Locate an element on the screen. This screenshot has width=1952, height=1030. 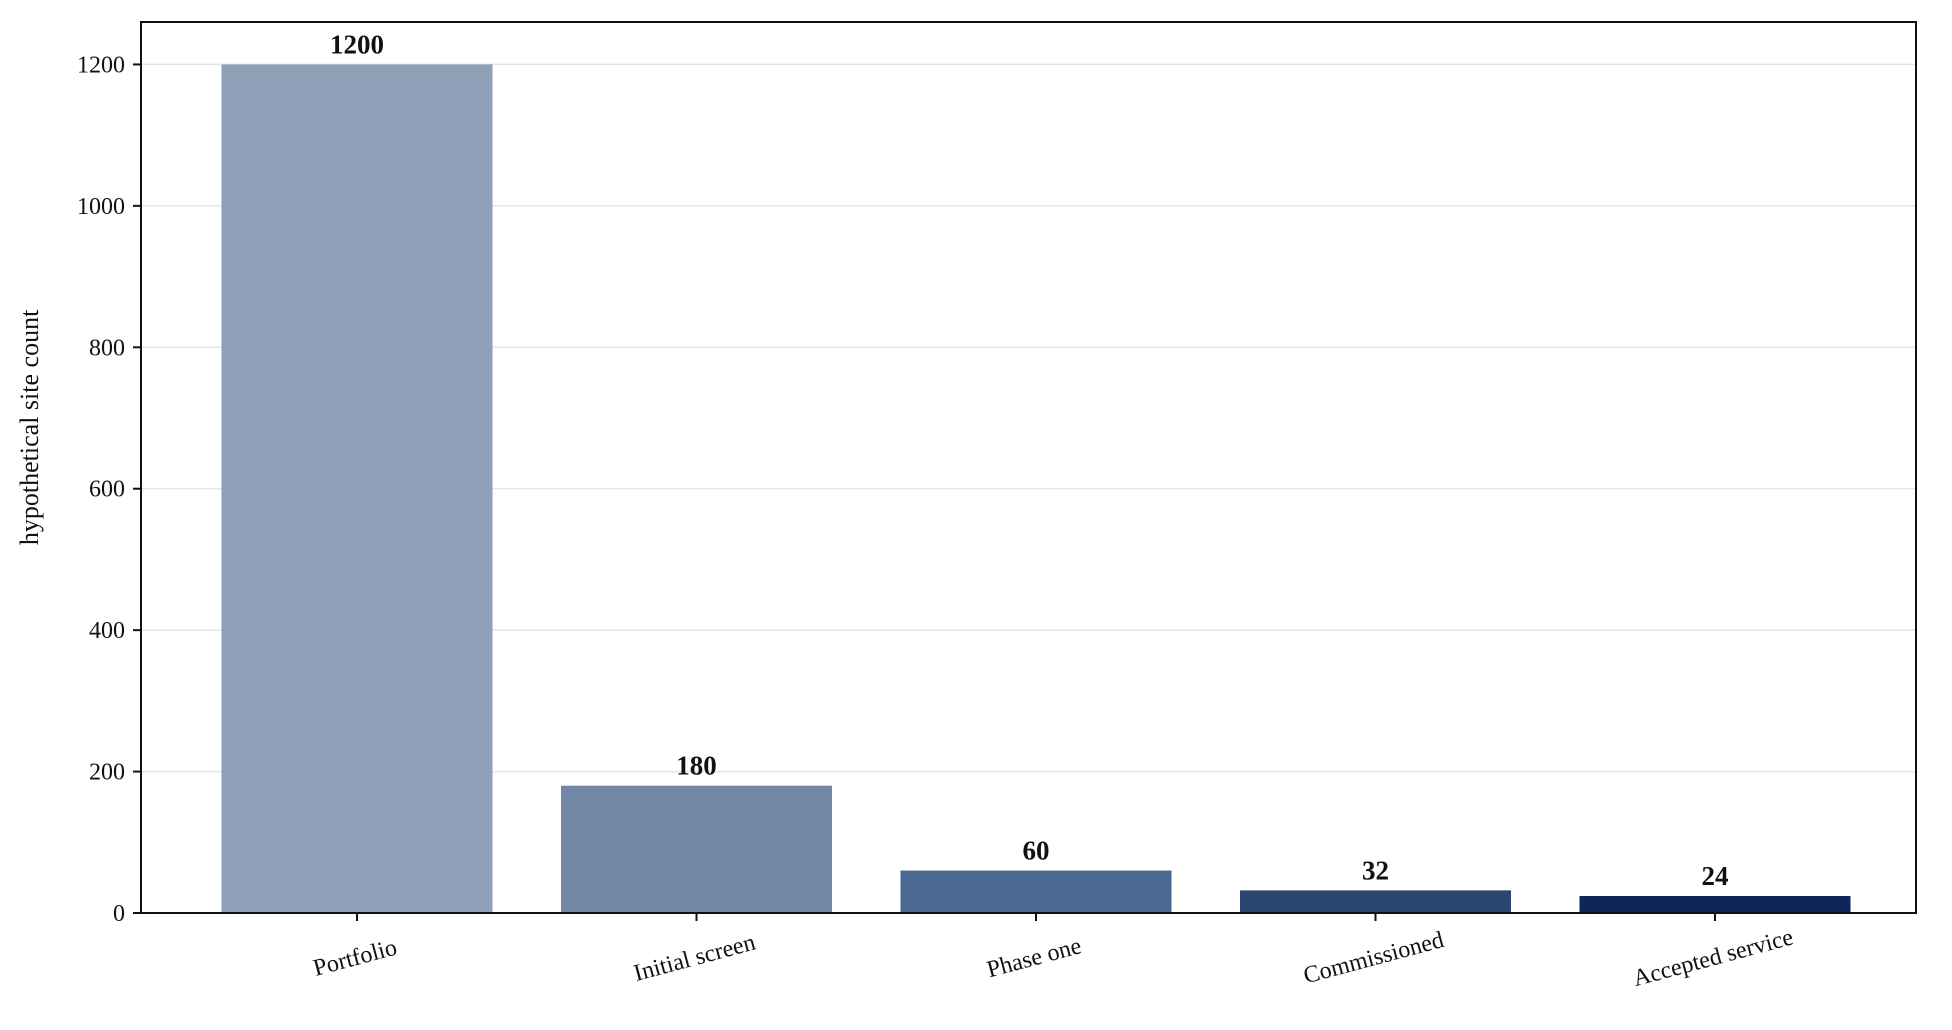
bar-value-label: 60 is located at coordinates (1036, 851).